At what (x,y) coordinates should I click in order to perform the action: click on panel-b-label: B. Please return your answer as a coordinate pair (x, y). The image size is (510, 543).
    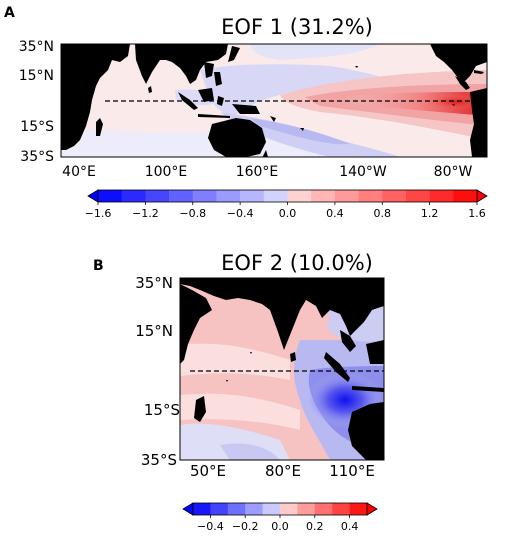
    Looking at the image, I should click on (98, 266).